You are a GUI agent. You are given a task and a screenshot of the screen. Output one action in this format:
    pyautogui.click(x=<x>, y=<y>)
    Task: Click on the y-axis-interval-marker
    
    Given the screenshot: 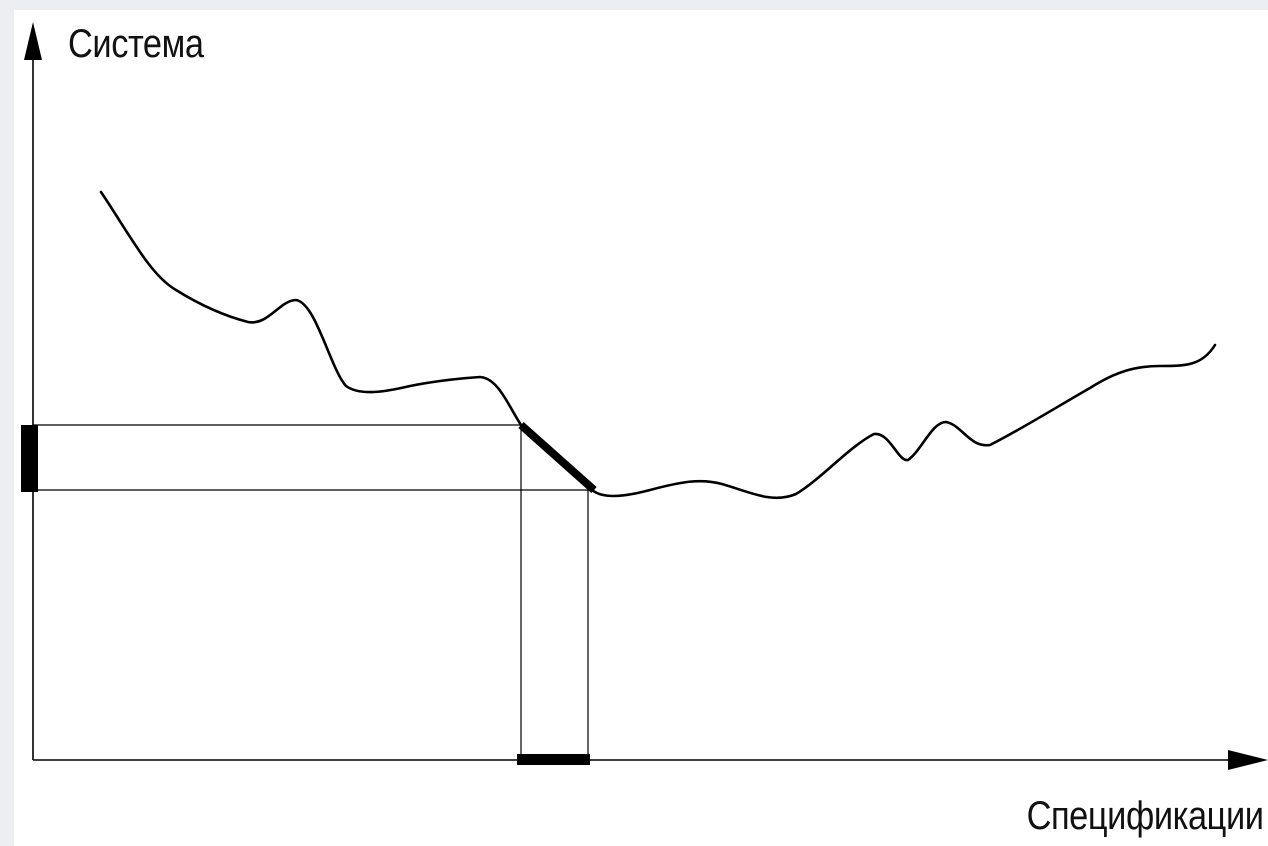 What is the action you would take?
    pyautogui.click(x=29, y=458)
    